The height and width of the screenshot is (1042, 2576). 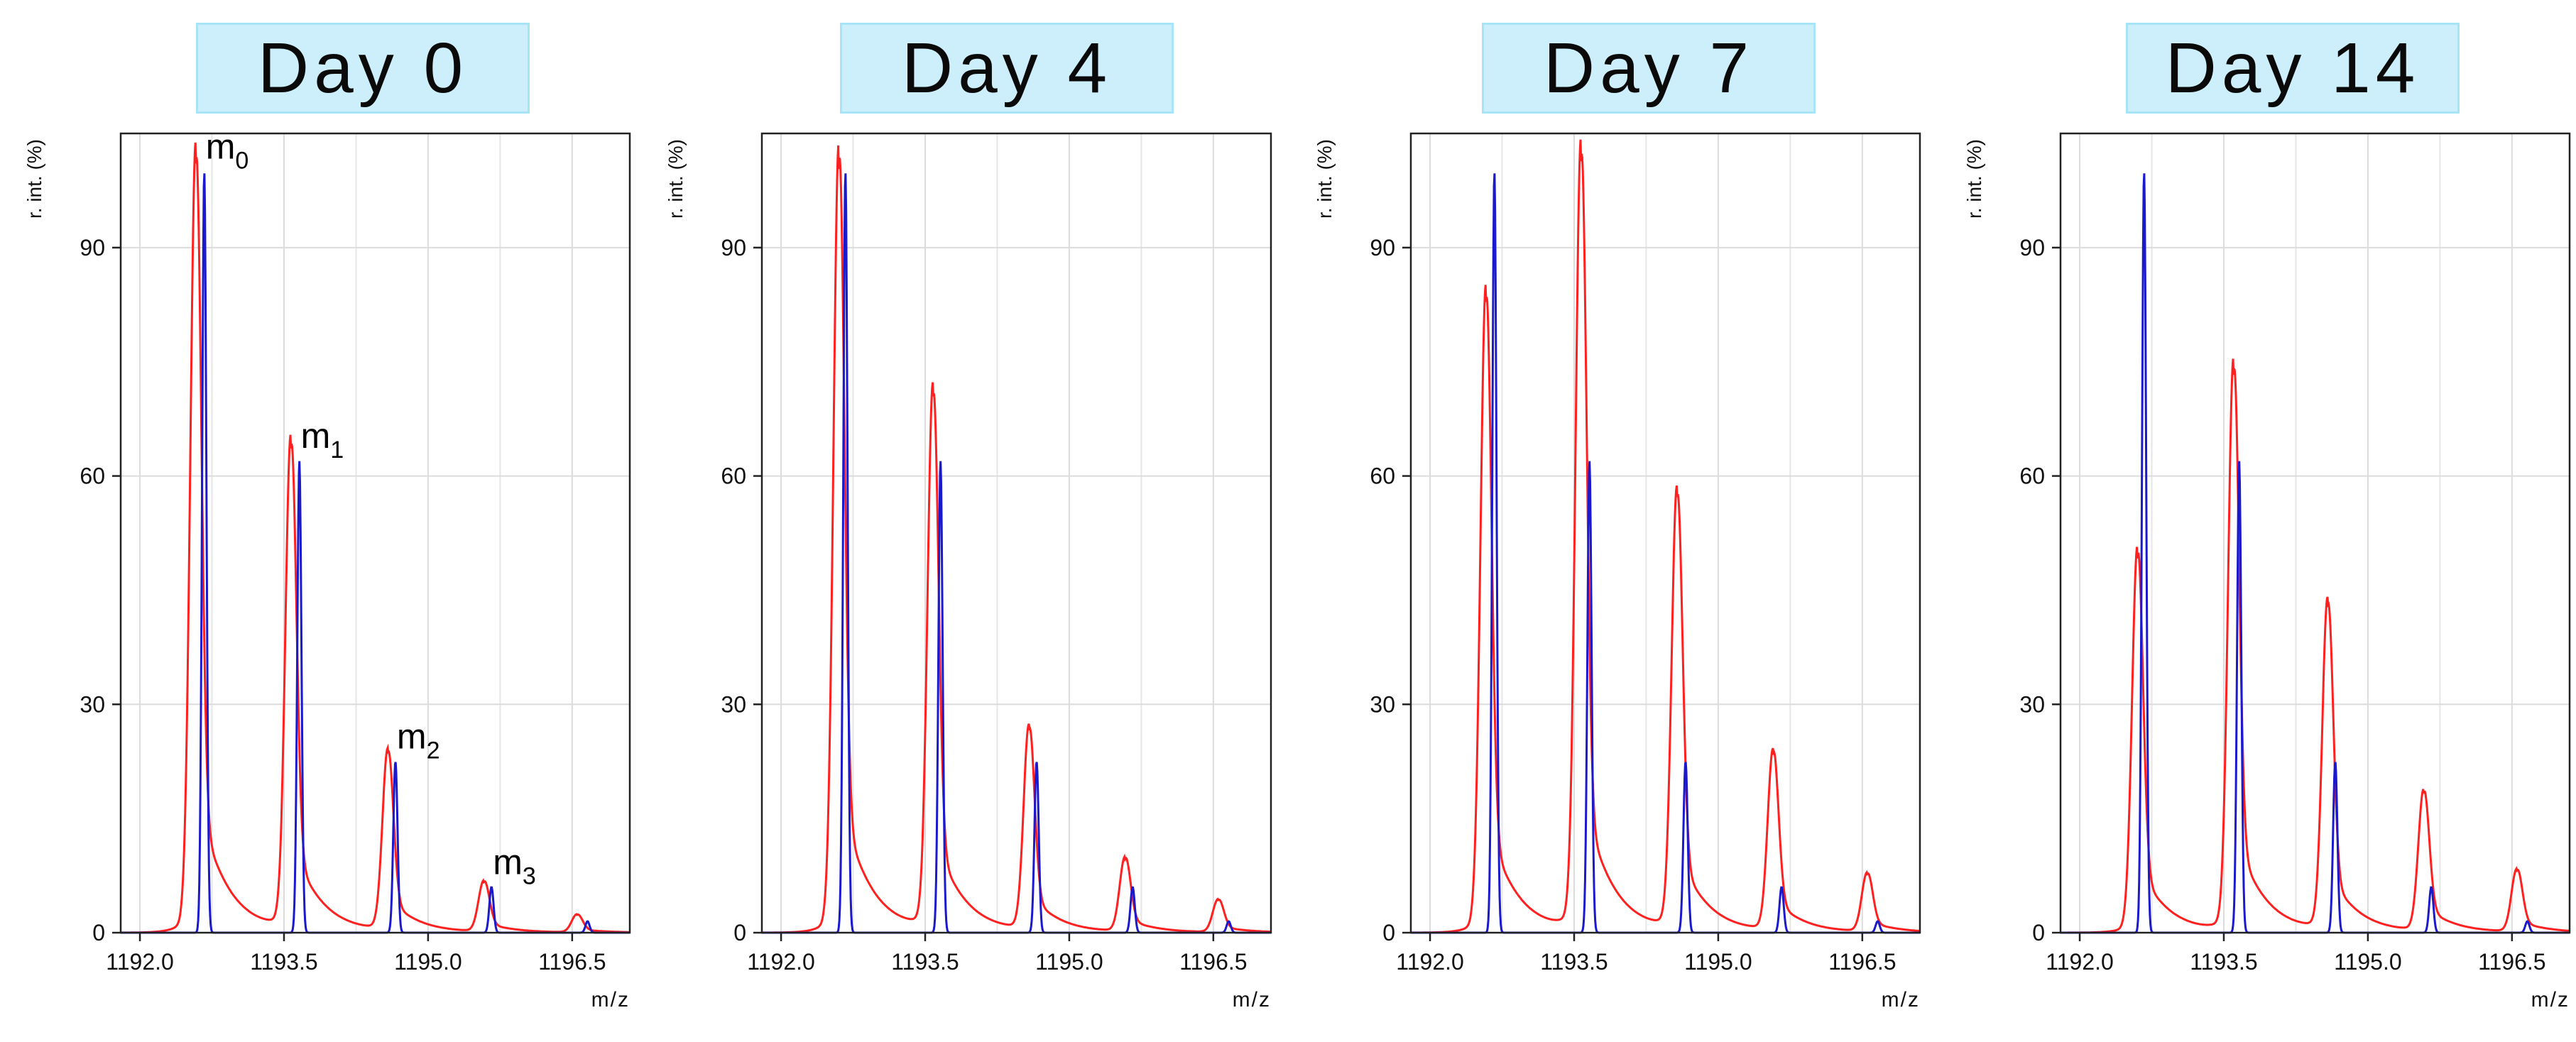 I want to click on peak-annotation: m0, so click(x=227, y=151).